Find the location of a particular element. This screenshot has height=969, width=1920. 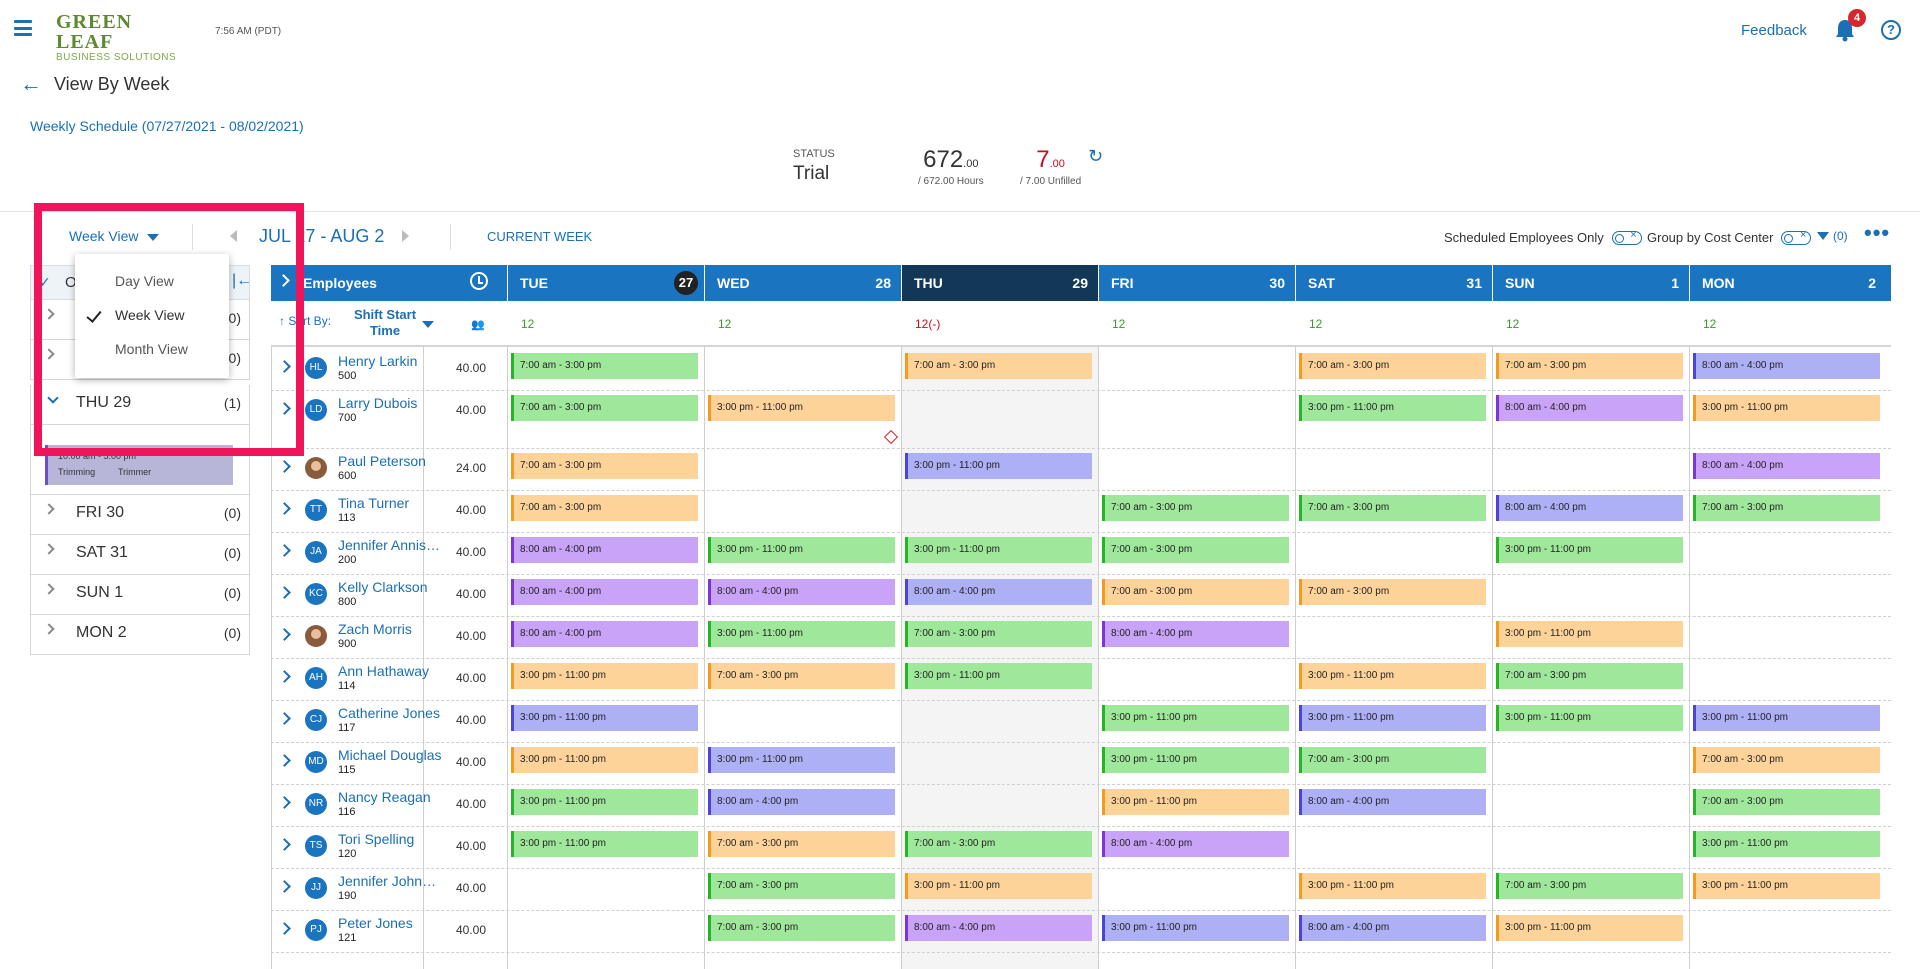

collapse-panel-icon: |← is located at coordinates (242, 280).